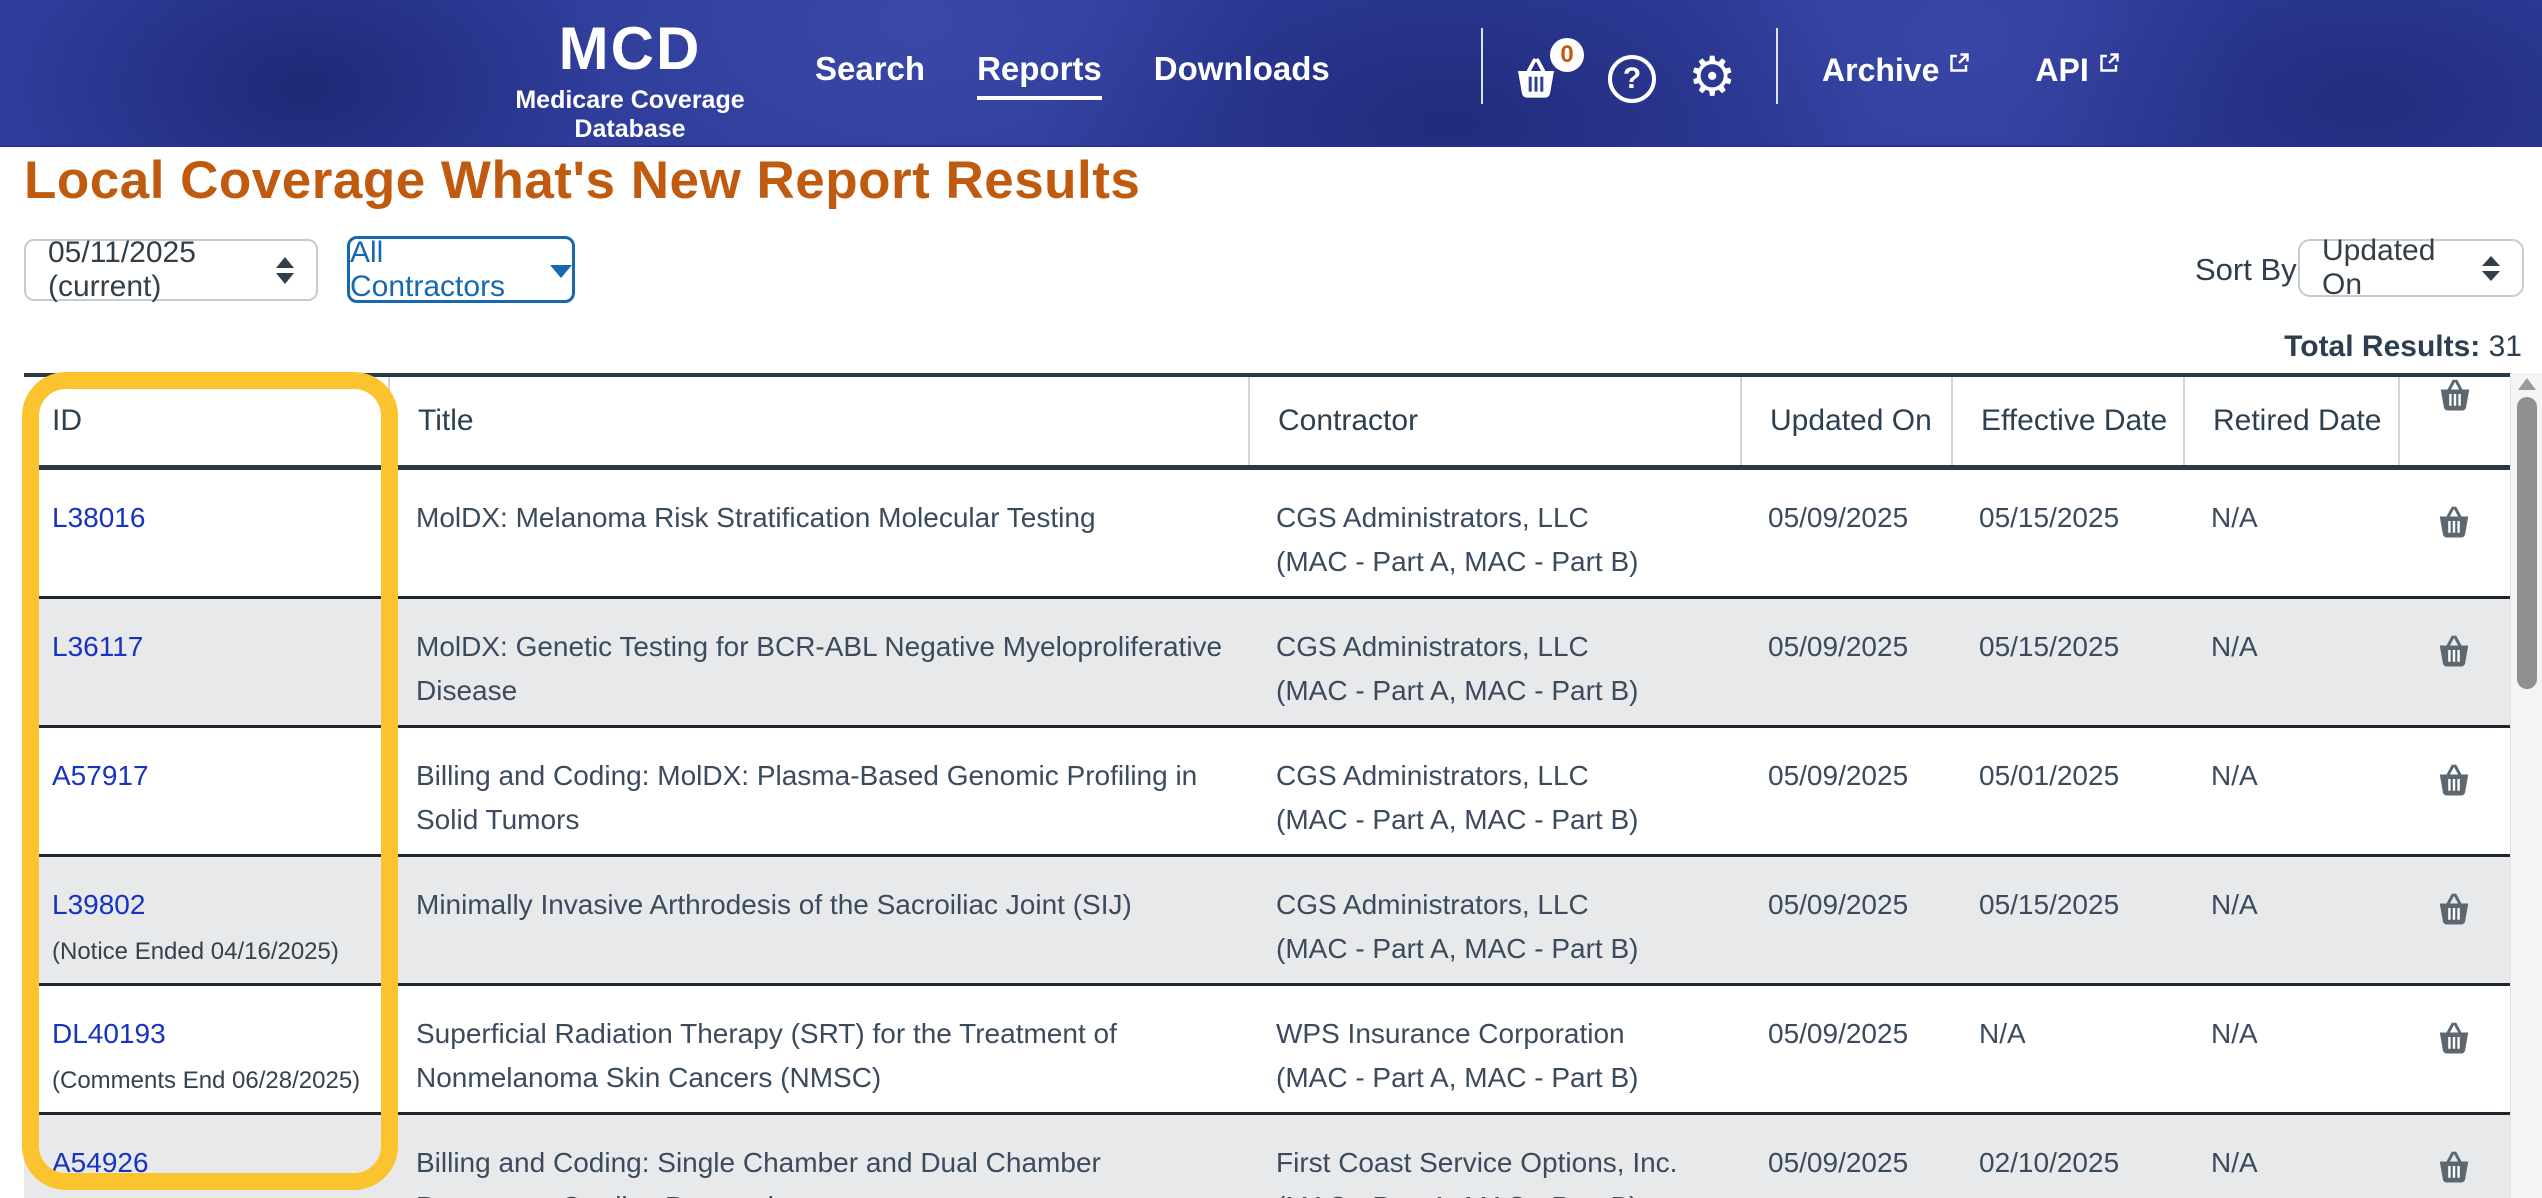 This screenshot has height=1198, width=2542. What do you see at coordinates (2505, 346) in the screenshot?
I see `total-results-value: 31` at bounding box center [2505, 346].